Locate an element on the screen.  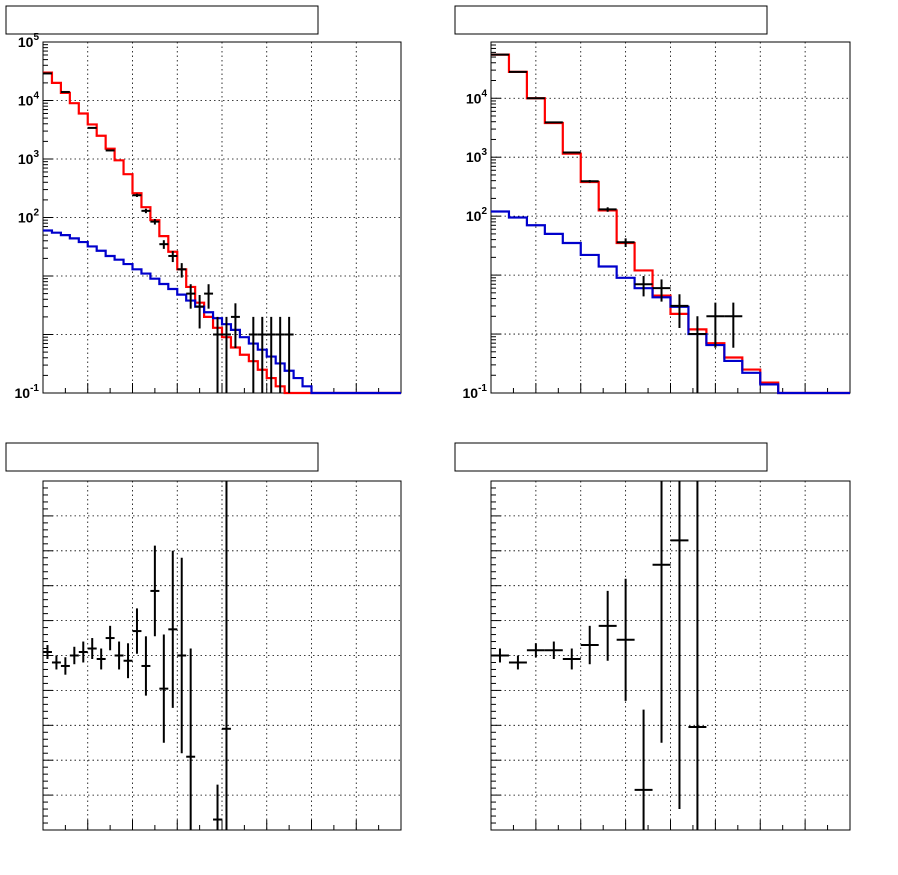
total-model-line is located at coordinates (222, 233).